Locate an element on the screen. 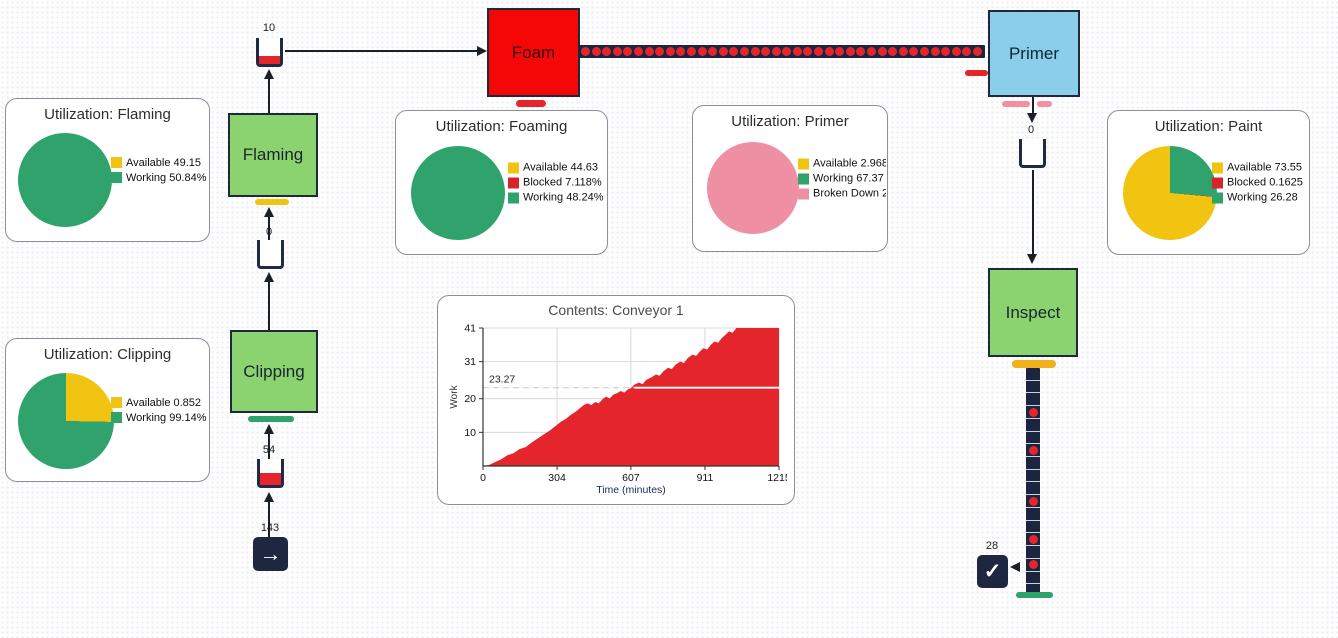 The width and height of the screenshot is (1338, 638). connector-source-to-queue is located at coordinates (269, 519).